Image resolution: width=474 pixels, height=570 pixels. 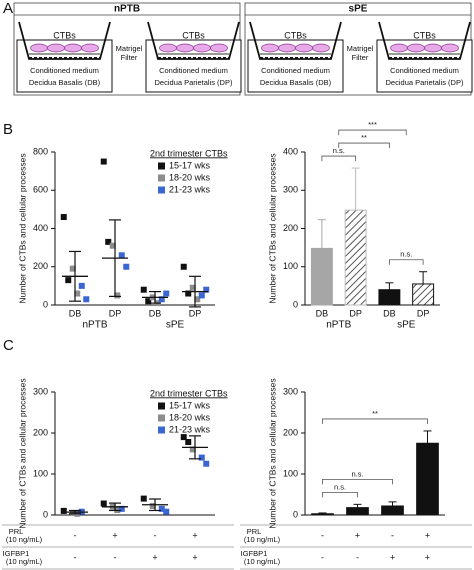 What do you see at coordinates (190, 429) in the screenshot?
I see `legend-label: 21-23 wks` at bounding box center [190, 429].